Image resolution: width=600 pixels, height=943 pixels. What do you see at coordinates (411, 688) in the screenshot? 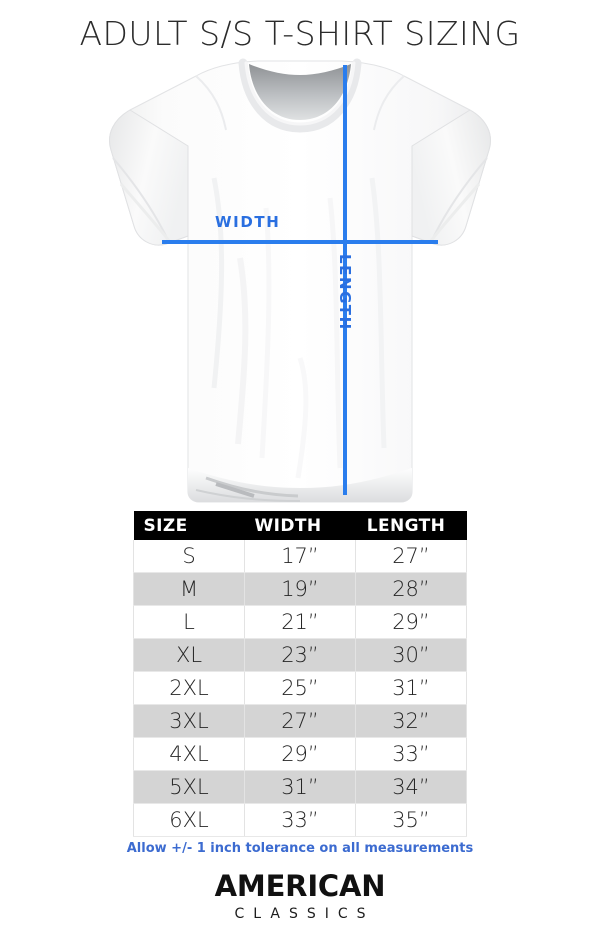
I see `cell-length: 31”` at bounding box center [411, 688].